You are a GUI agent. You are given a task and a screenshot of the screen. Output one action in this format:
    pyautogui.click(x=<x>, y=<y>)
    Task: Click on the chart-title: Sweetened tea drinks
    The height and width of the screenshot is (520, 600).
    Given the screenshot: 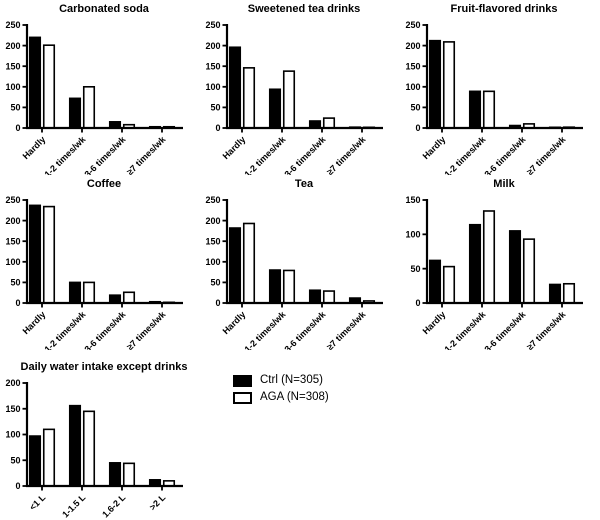 What is the action you would take?
    pyautogui.click(x=304, y=9)
    